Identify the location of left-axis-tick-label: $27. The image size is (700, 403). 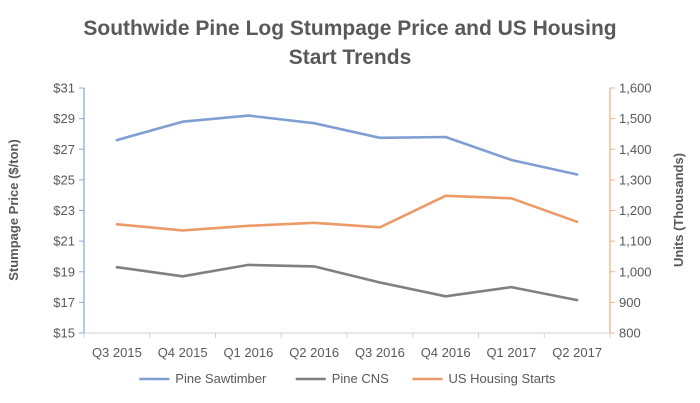
(64, 149).